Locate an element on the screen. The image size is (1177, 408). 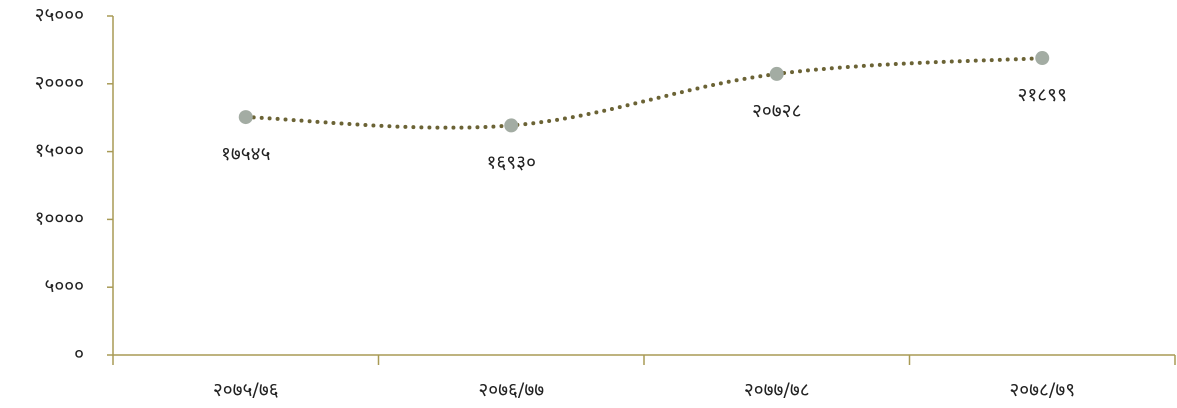
x-axis: २०७५/७६ २०७६/७७ २०७७/७८ २०७८/७९ is located at coordinates (644, 377).